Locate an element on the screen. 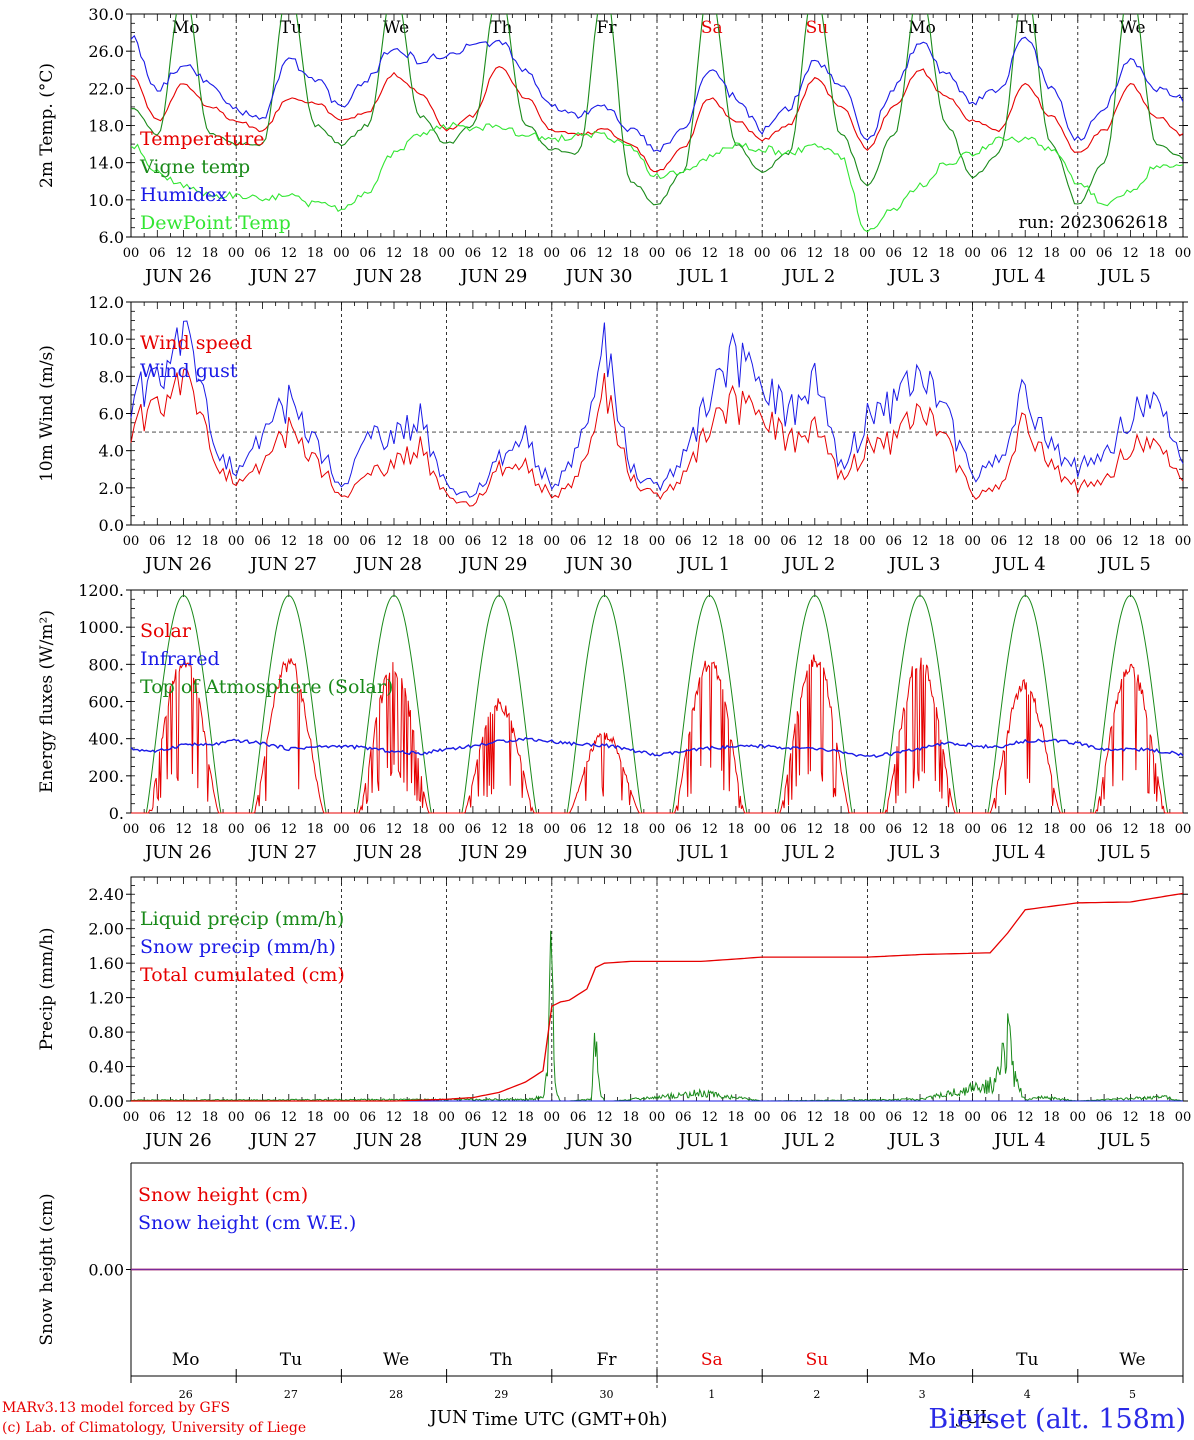 This screenshot has width=1194, height=1440. y-axis-label: 2m Temp. (°C) is located at coordinates (47, 125).